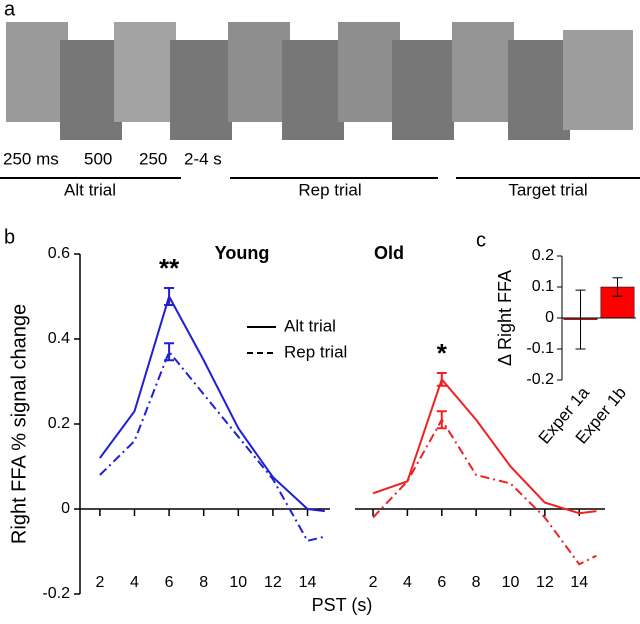 The width and height of the screenshot is (640, 624). What do you see at coordinates (329, 189) in the screenshot?
I see `trial-label: Rep trial` at bounding box center [329, 189].